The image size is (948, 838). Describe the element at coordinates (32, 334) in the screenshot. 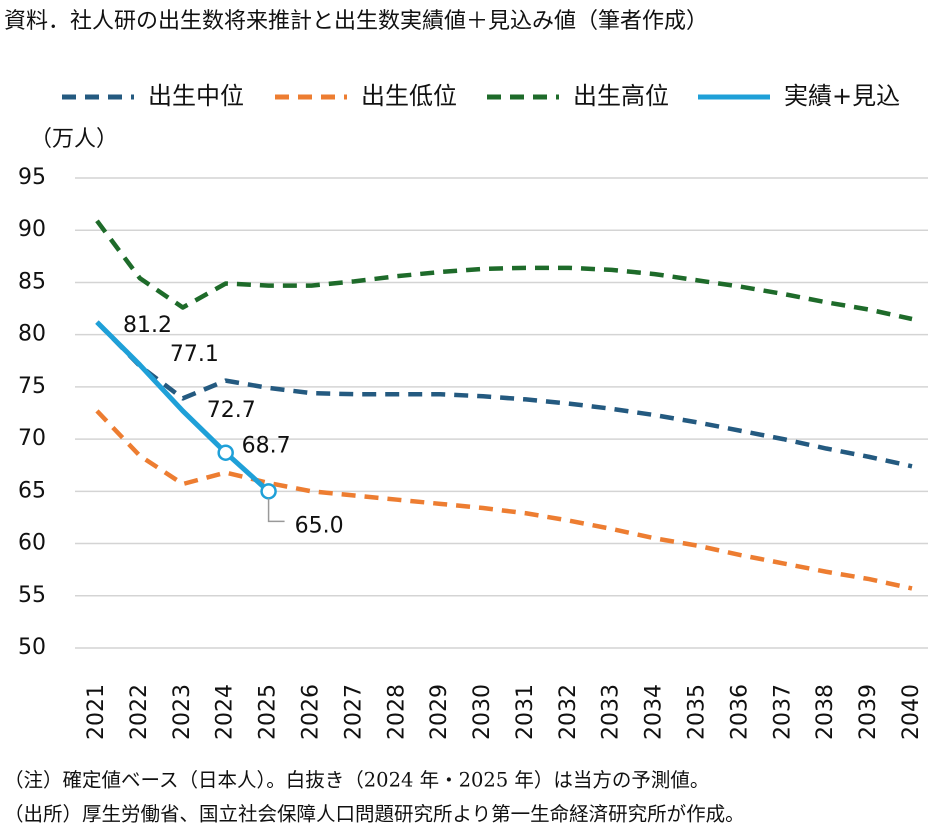

I see `y-tick-label: 80` at that location.